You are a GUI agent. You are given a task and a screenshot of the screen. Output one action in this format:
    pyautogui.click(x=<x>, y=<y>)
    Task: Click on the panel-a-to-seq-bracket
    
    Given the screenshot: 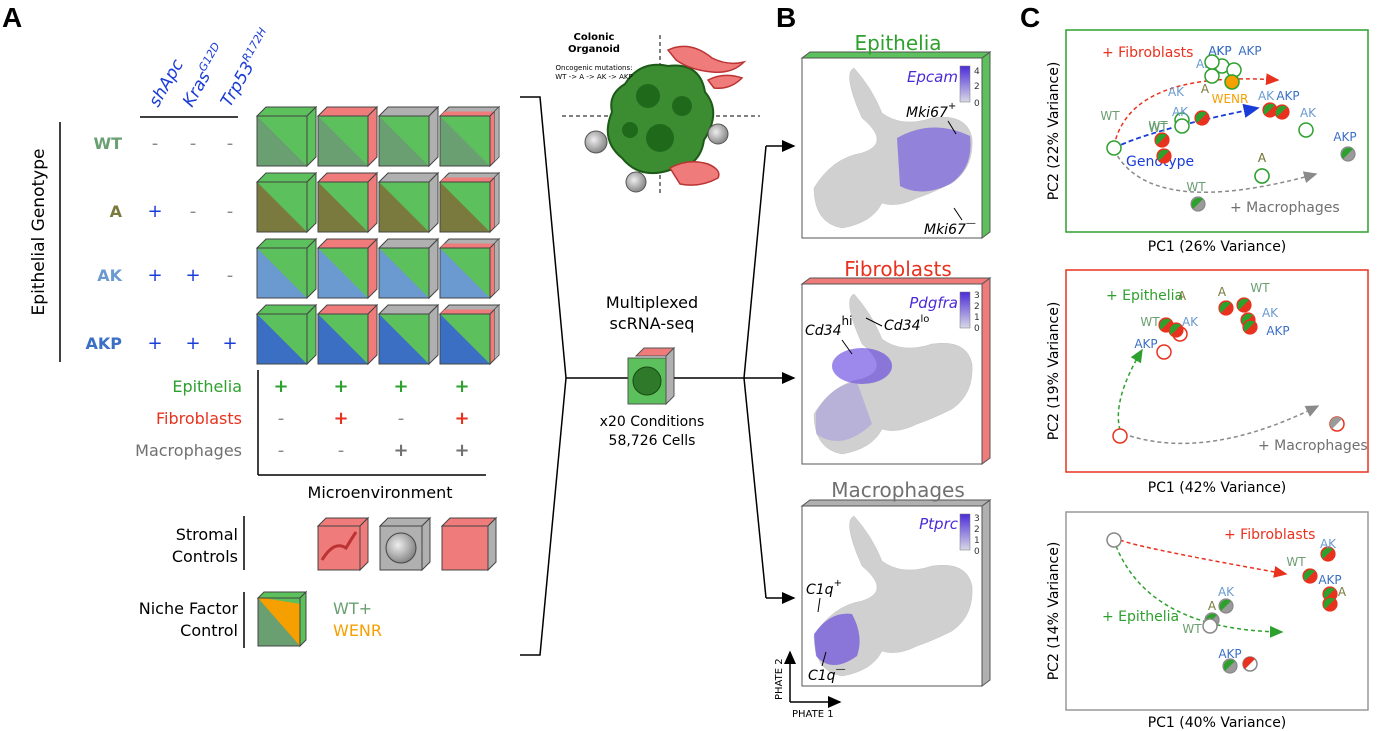 What is the action you would take?
    pyautogui.click(x=543, y=376)
    